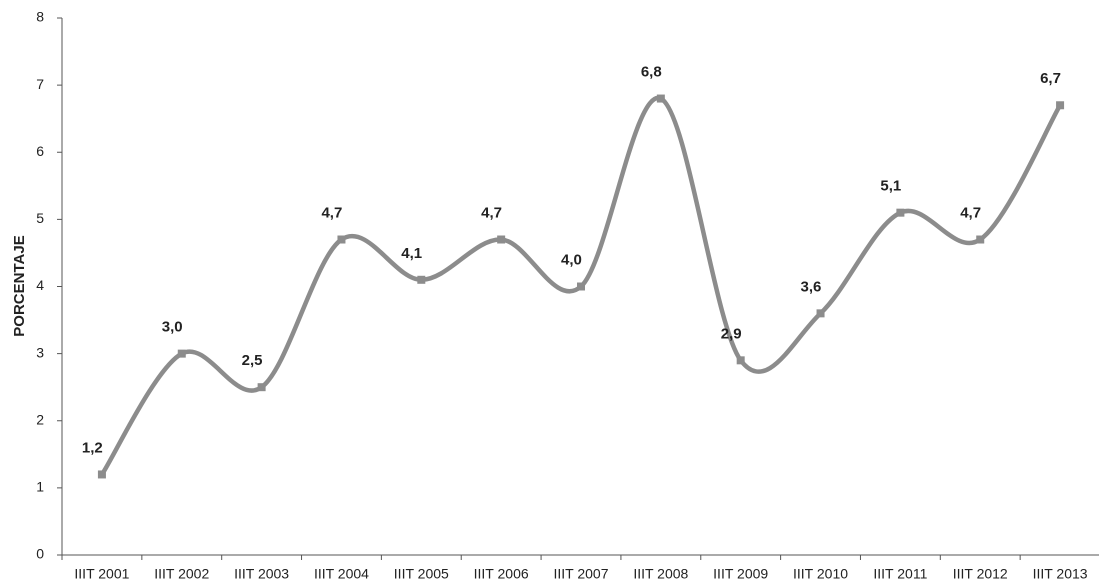 The image size is (1099, 584). I want to click on x-tick-label: IIIT 2011, so click(900, 574).